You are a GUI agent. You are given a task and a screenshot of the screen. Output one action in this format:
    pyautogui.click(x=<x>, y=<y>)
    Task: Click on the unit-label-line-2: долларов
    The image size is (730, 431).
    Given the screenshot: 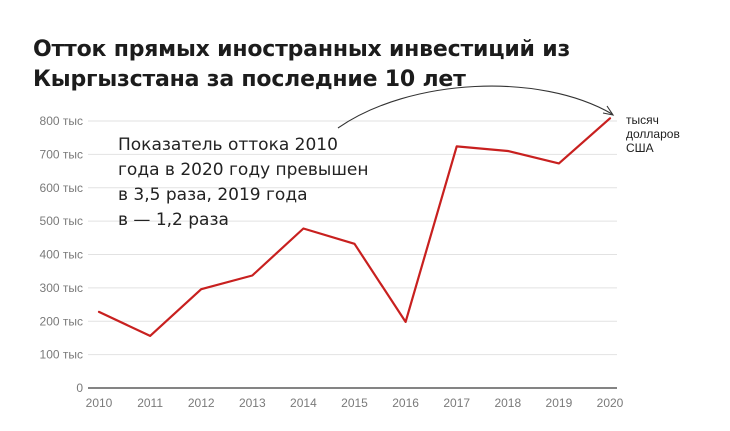 What is the action you would take?
    pyautogui.click(x=653, y=134)
    